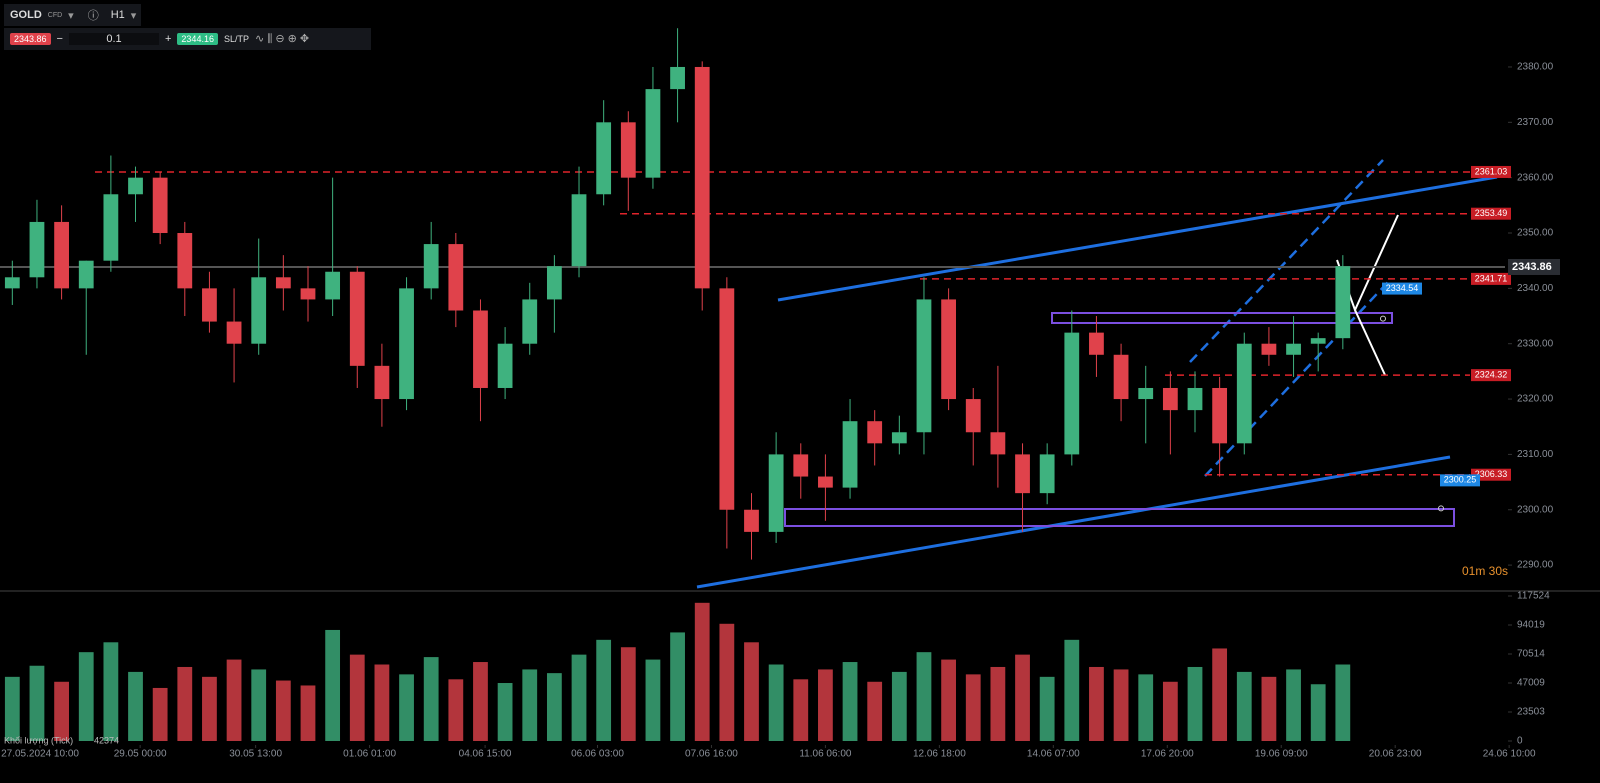 Image resolution: width=1600 pixels, height=783 pixels. I want to click on volume-tick-label: 94019, so click(1531, 625).